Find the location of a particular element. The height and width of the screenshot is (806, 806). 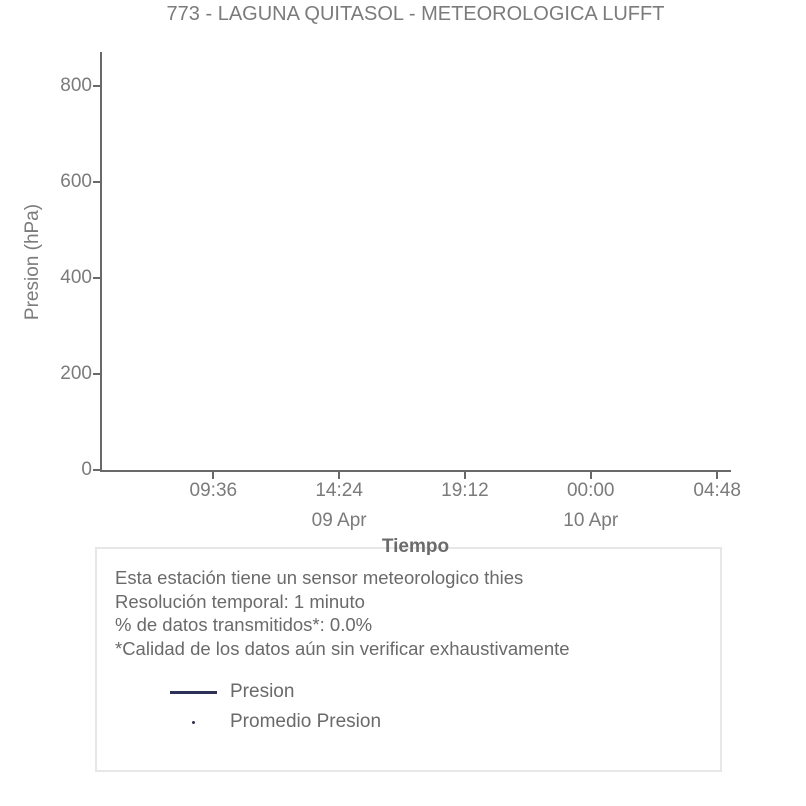

legend-line-swatch is located at coordinates (193, 692).